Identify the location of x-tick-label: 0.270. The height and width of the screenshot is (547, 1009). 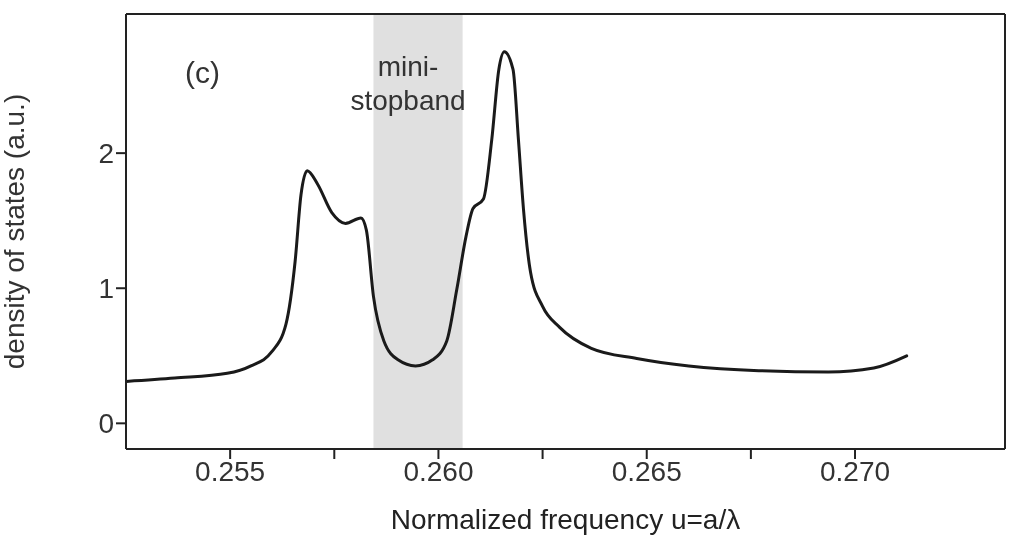
(855, 471).